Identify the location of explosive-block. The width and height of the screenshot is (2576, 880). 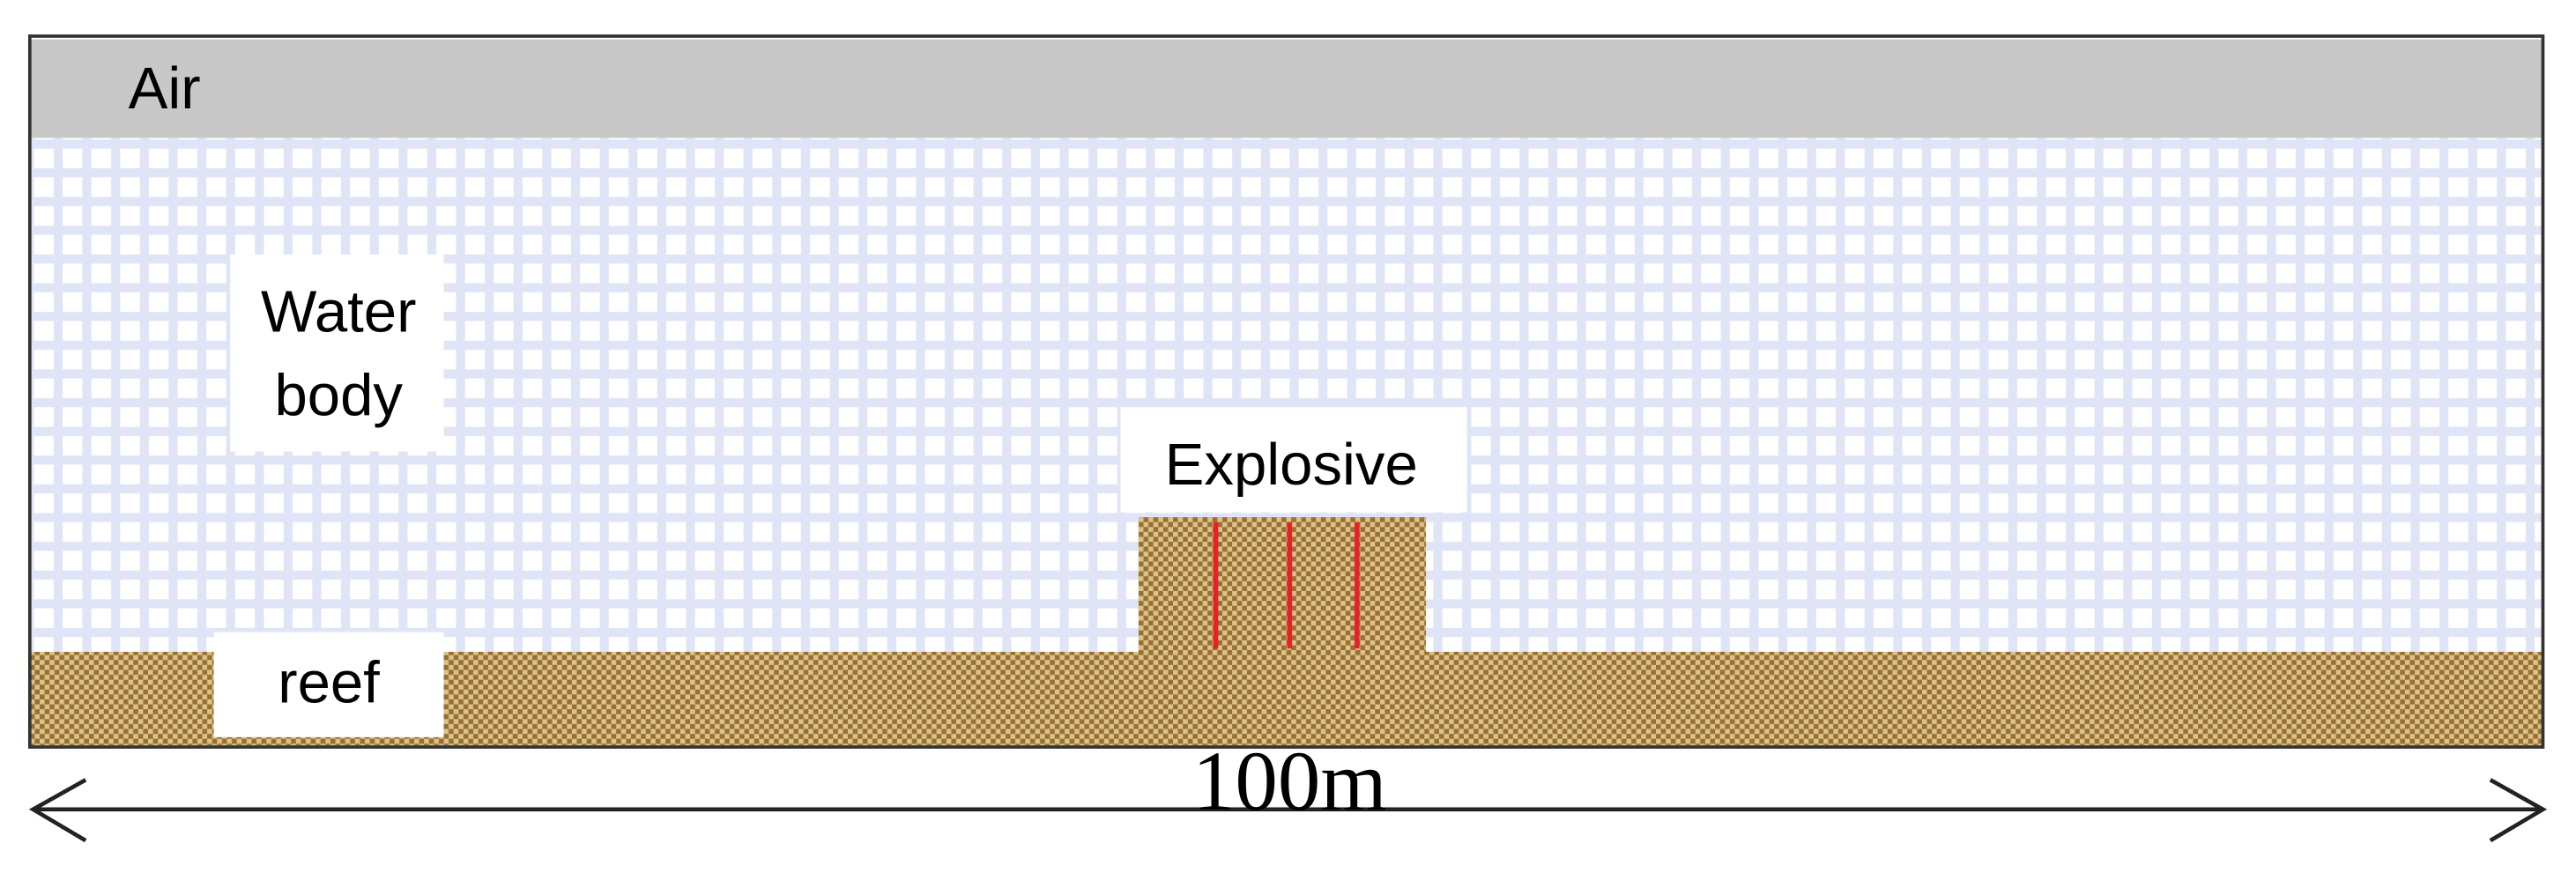
(1282, 585).